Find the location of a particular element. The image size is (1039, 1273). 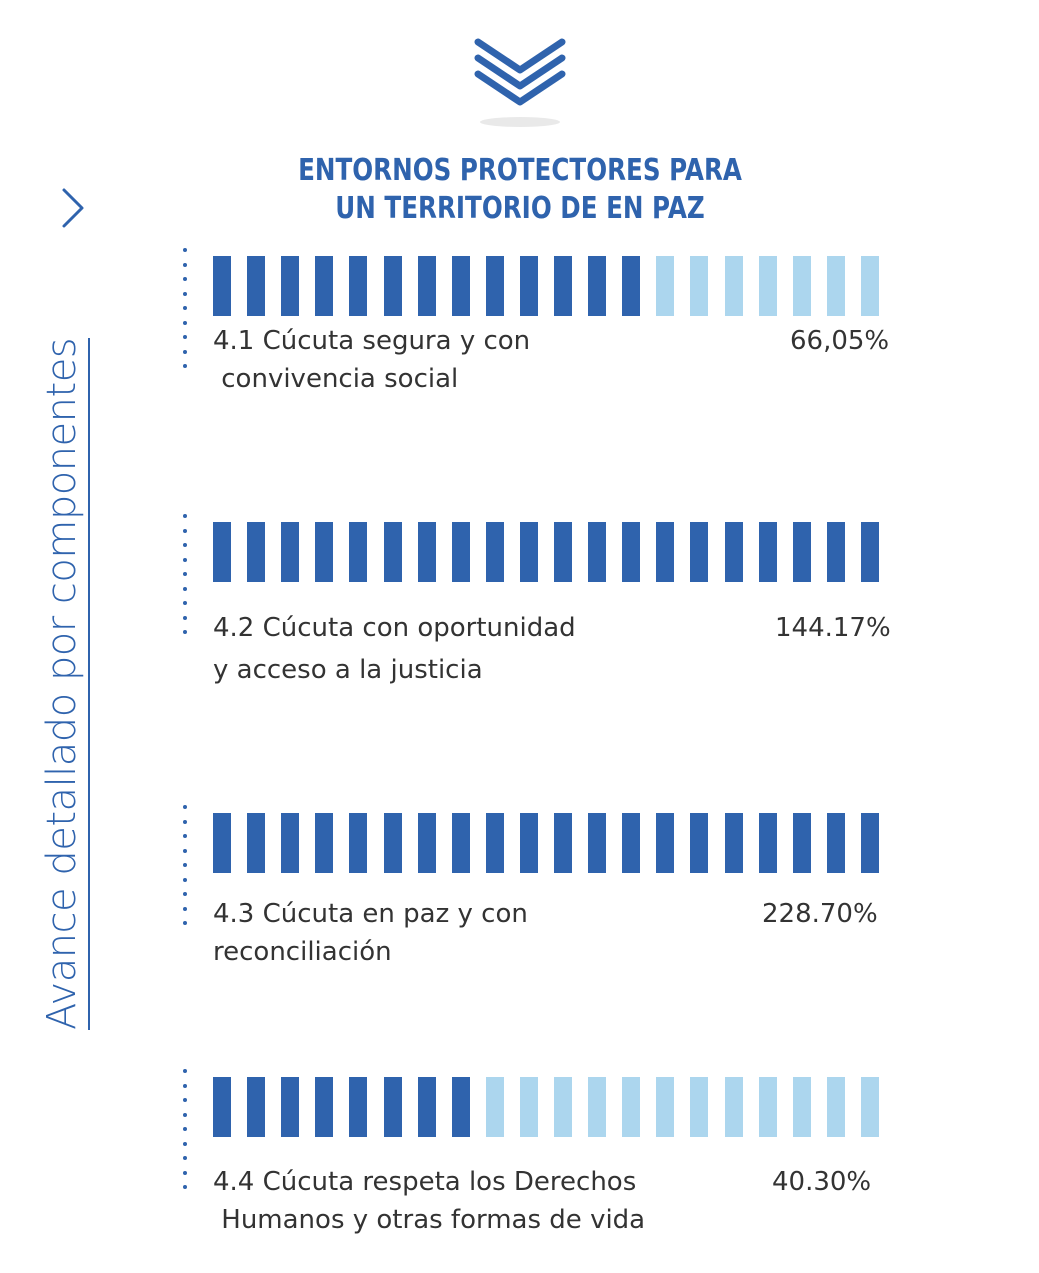

component-label-line-1: 4.1 Cúcuta segura y con is located at coordinates (372, 341).